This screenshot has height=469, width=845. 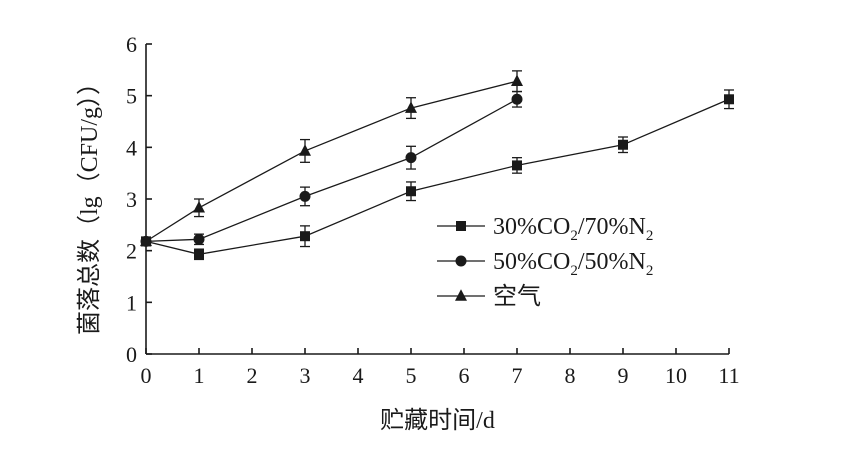 I want to click on y-tick-label: 4, so click(x=131, y=147).